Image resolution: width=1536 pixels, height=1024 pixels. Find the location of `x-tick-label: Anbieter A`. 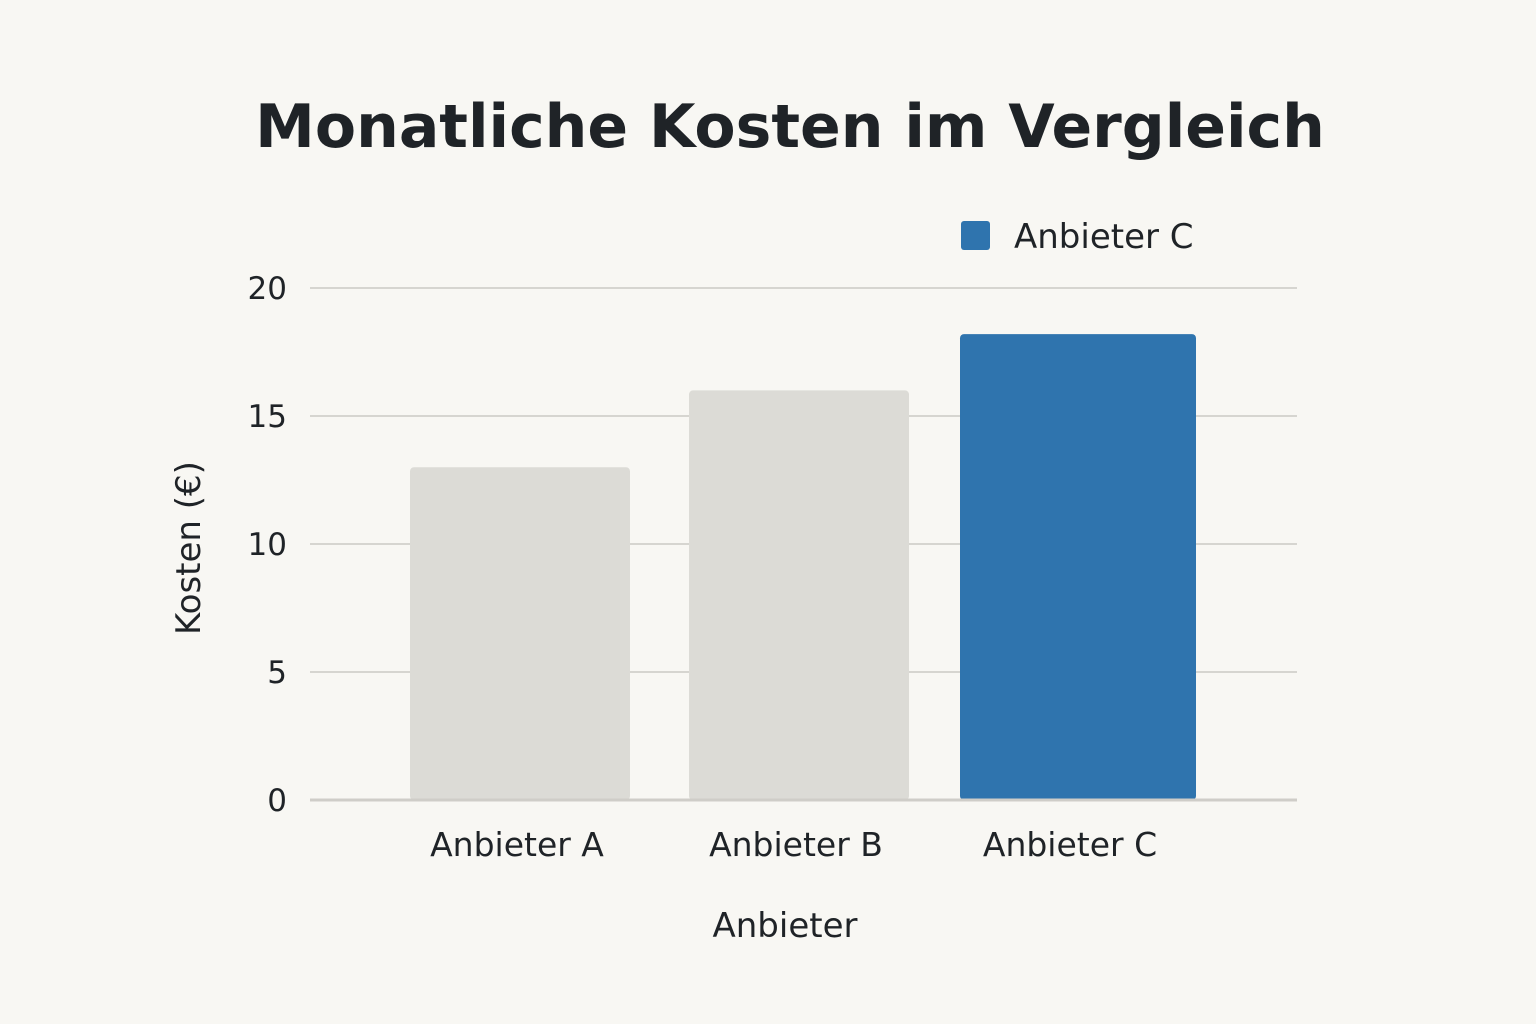

x-tick-label: Anbieter A is located at coordinates (517, 844).